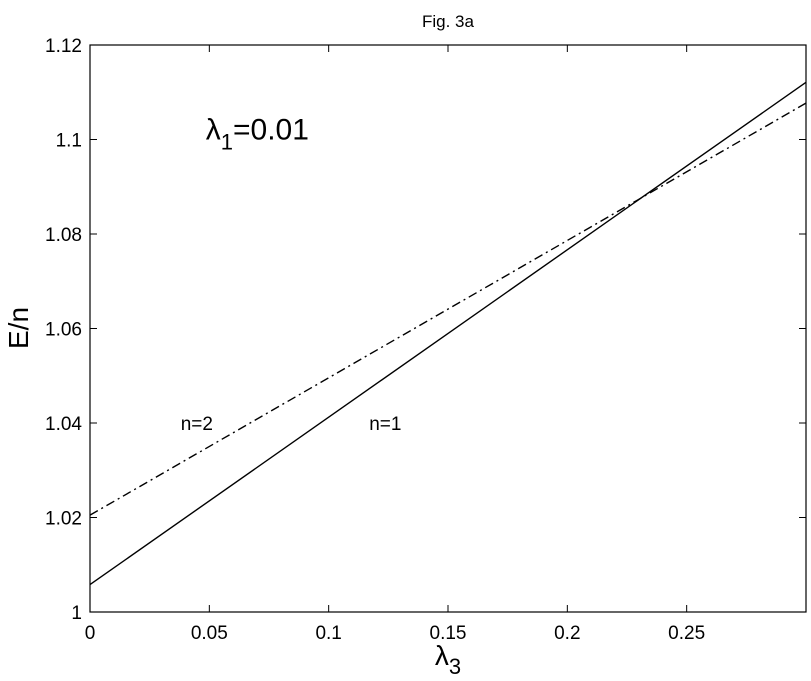 Image resolution: width=811 pixels, height=681 pixels. What do you see at coordinates (209, 633) in the screenshot?
I see `x-tick-label: 0.05` at bounding box center [209, 633].